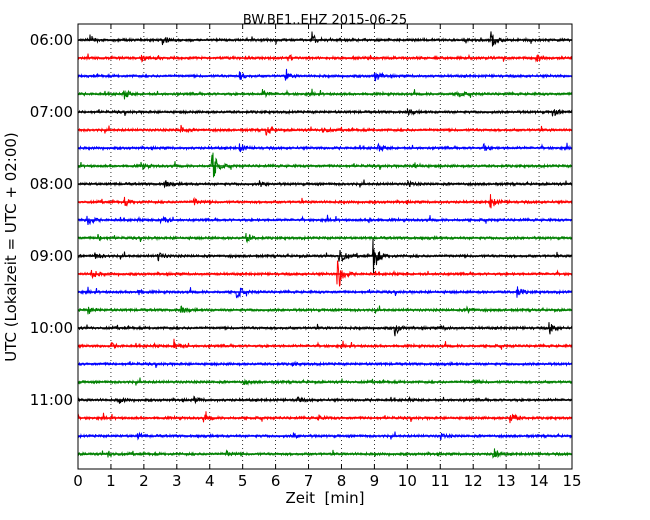  I want to click on x-tick-label: 13, so click(506, 481).